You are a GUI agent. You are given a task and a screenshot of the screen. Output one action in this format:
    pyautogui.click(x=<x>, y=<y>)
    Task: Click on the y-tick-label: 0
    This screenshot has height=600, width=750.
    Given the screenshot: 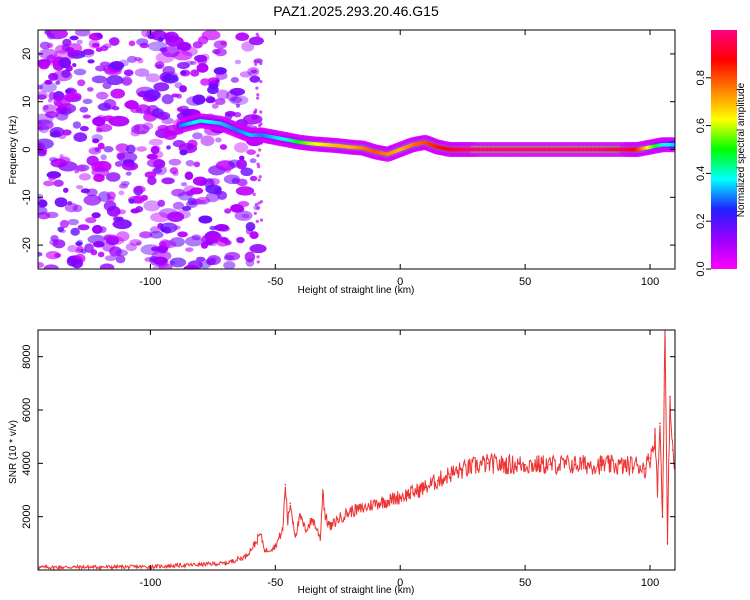 What is the action you would take?
    pyautogui.click(x=27, y=149)
    